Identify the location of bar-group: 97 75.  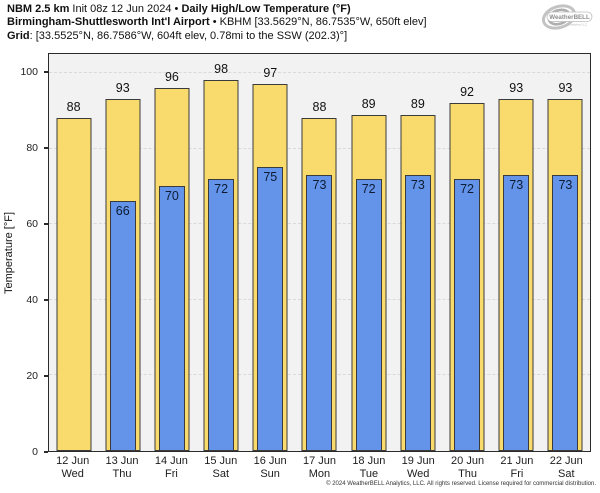
(270, 252).